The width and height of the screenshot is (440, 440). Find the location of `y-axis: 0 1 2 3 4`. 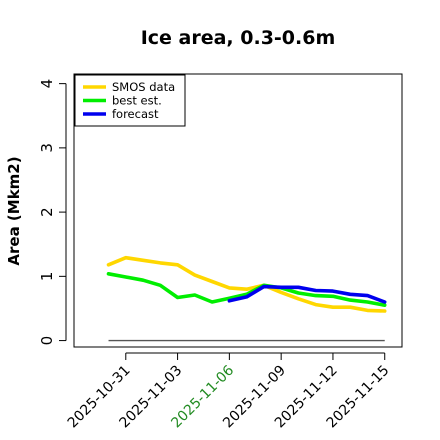

y-axis: 0 1 2 3 4 is located at coordinates (52, 212).